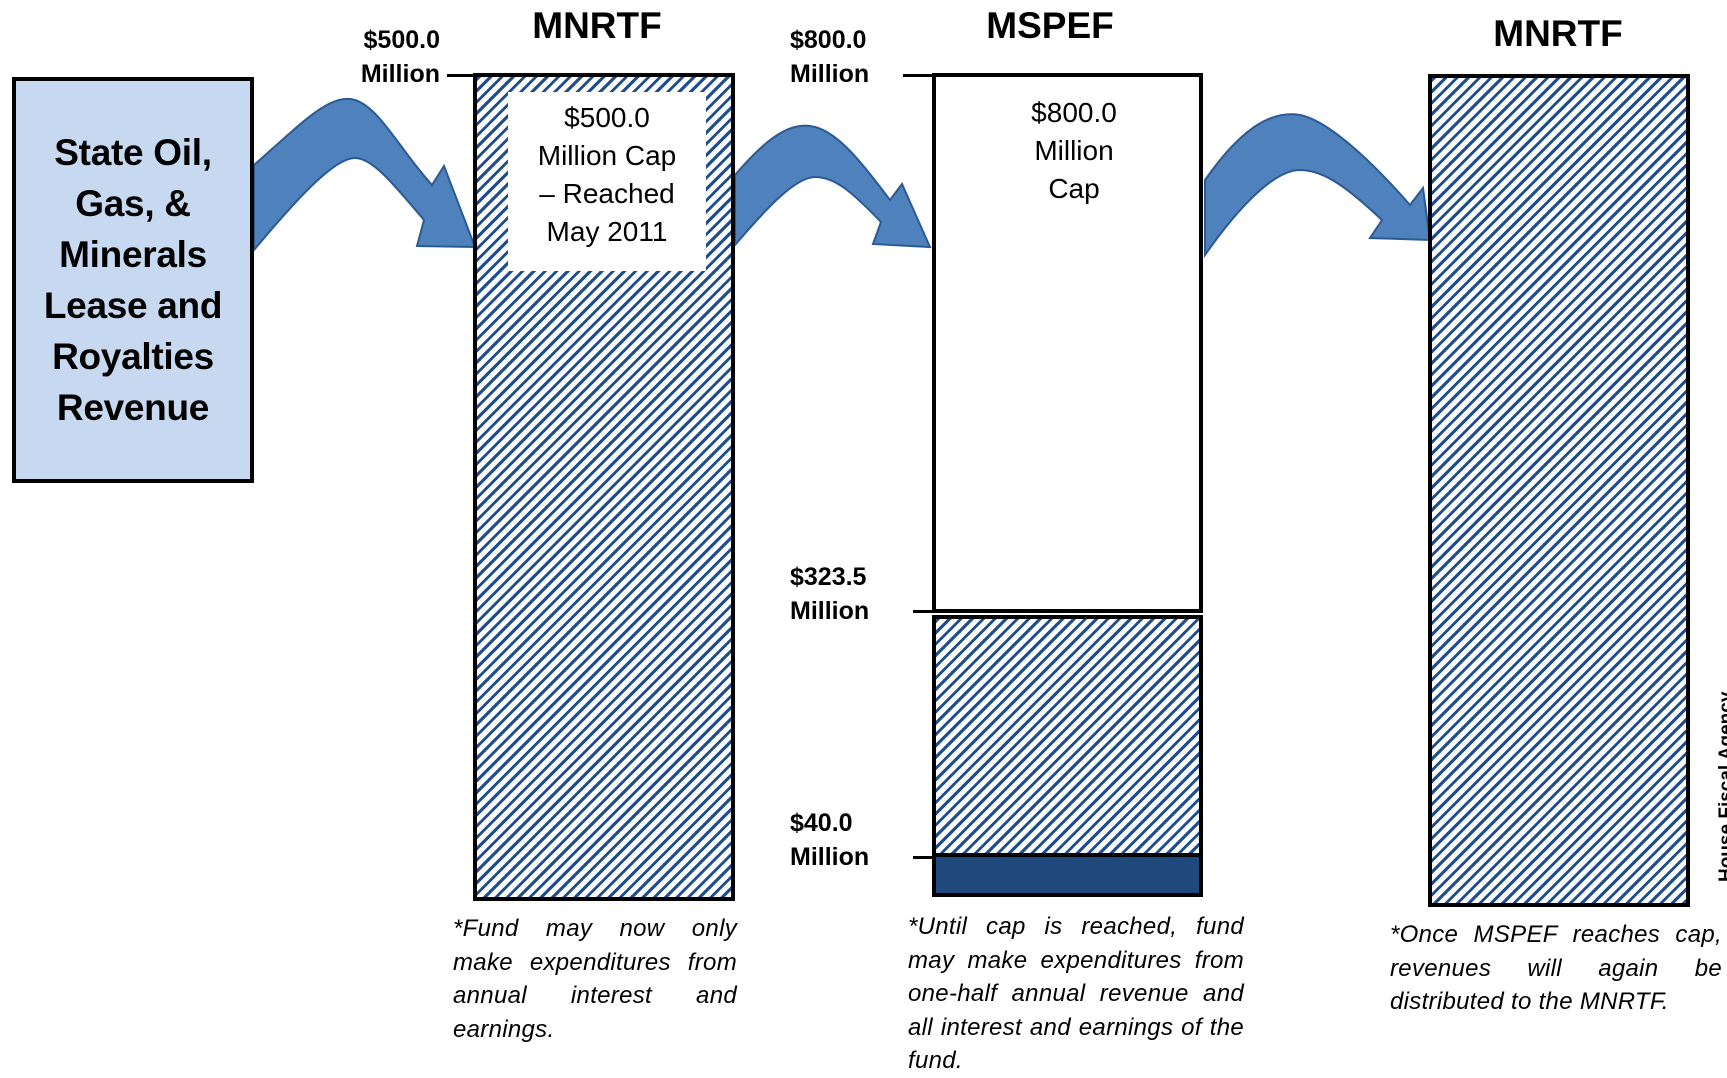 The height and width of the screenshot is (1078, 1727). I want to click on mnrtf-return-title: MNRTF, so click(1558, 33).